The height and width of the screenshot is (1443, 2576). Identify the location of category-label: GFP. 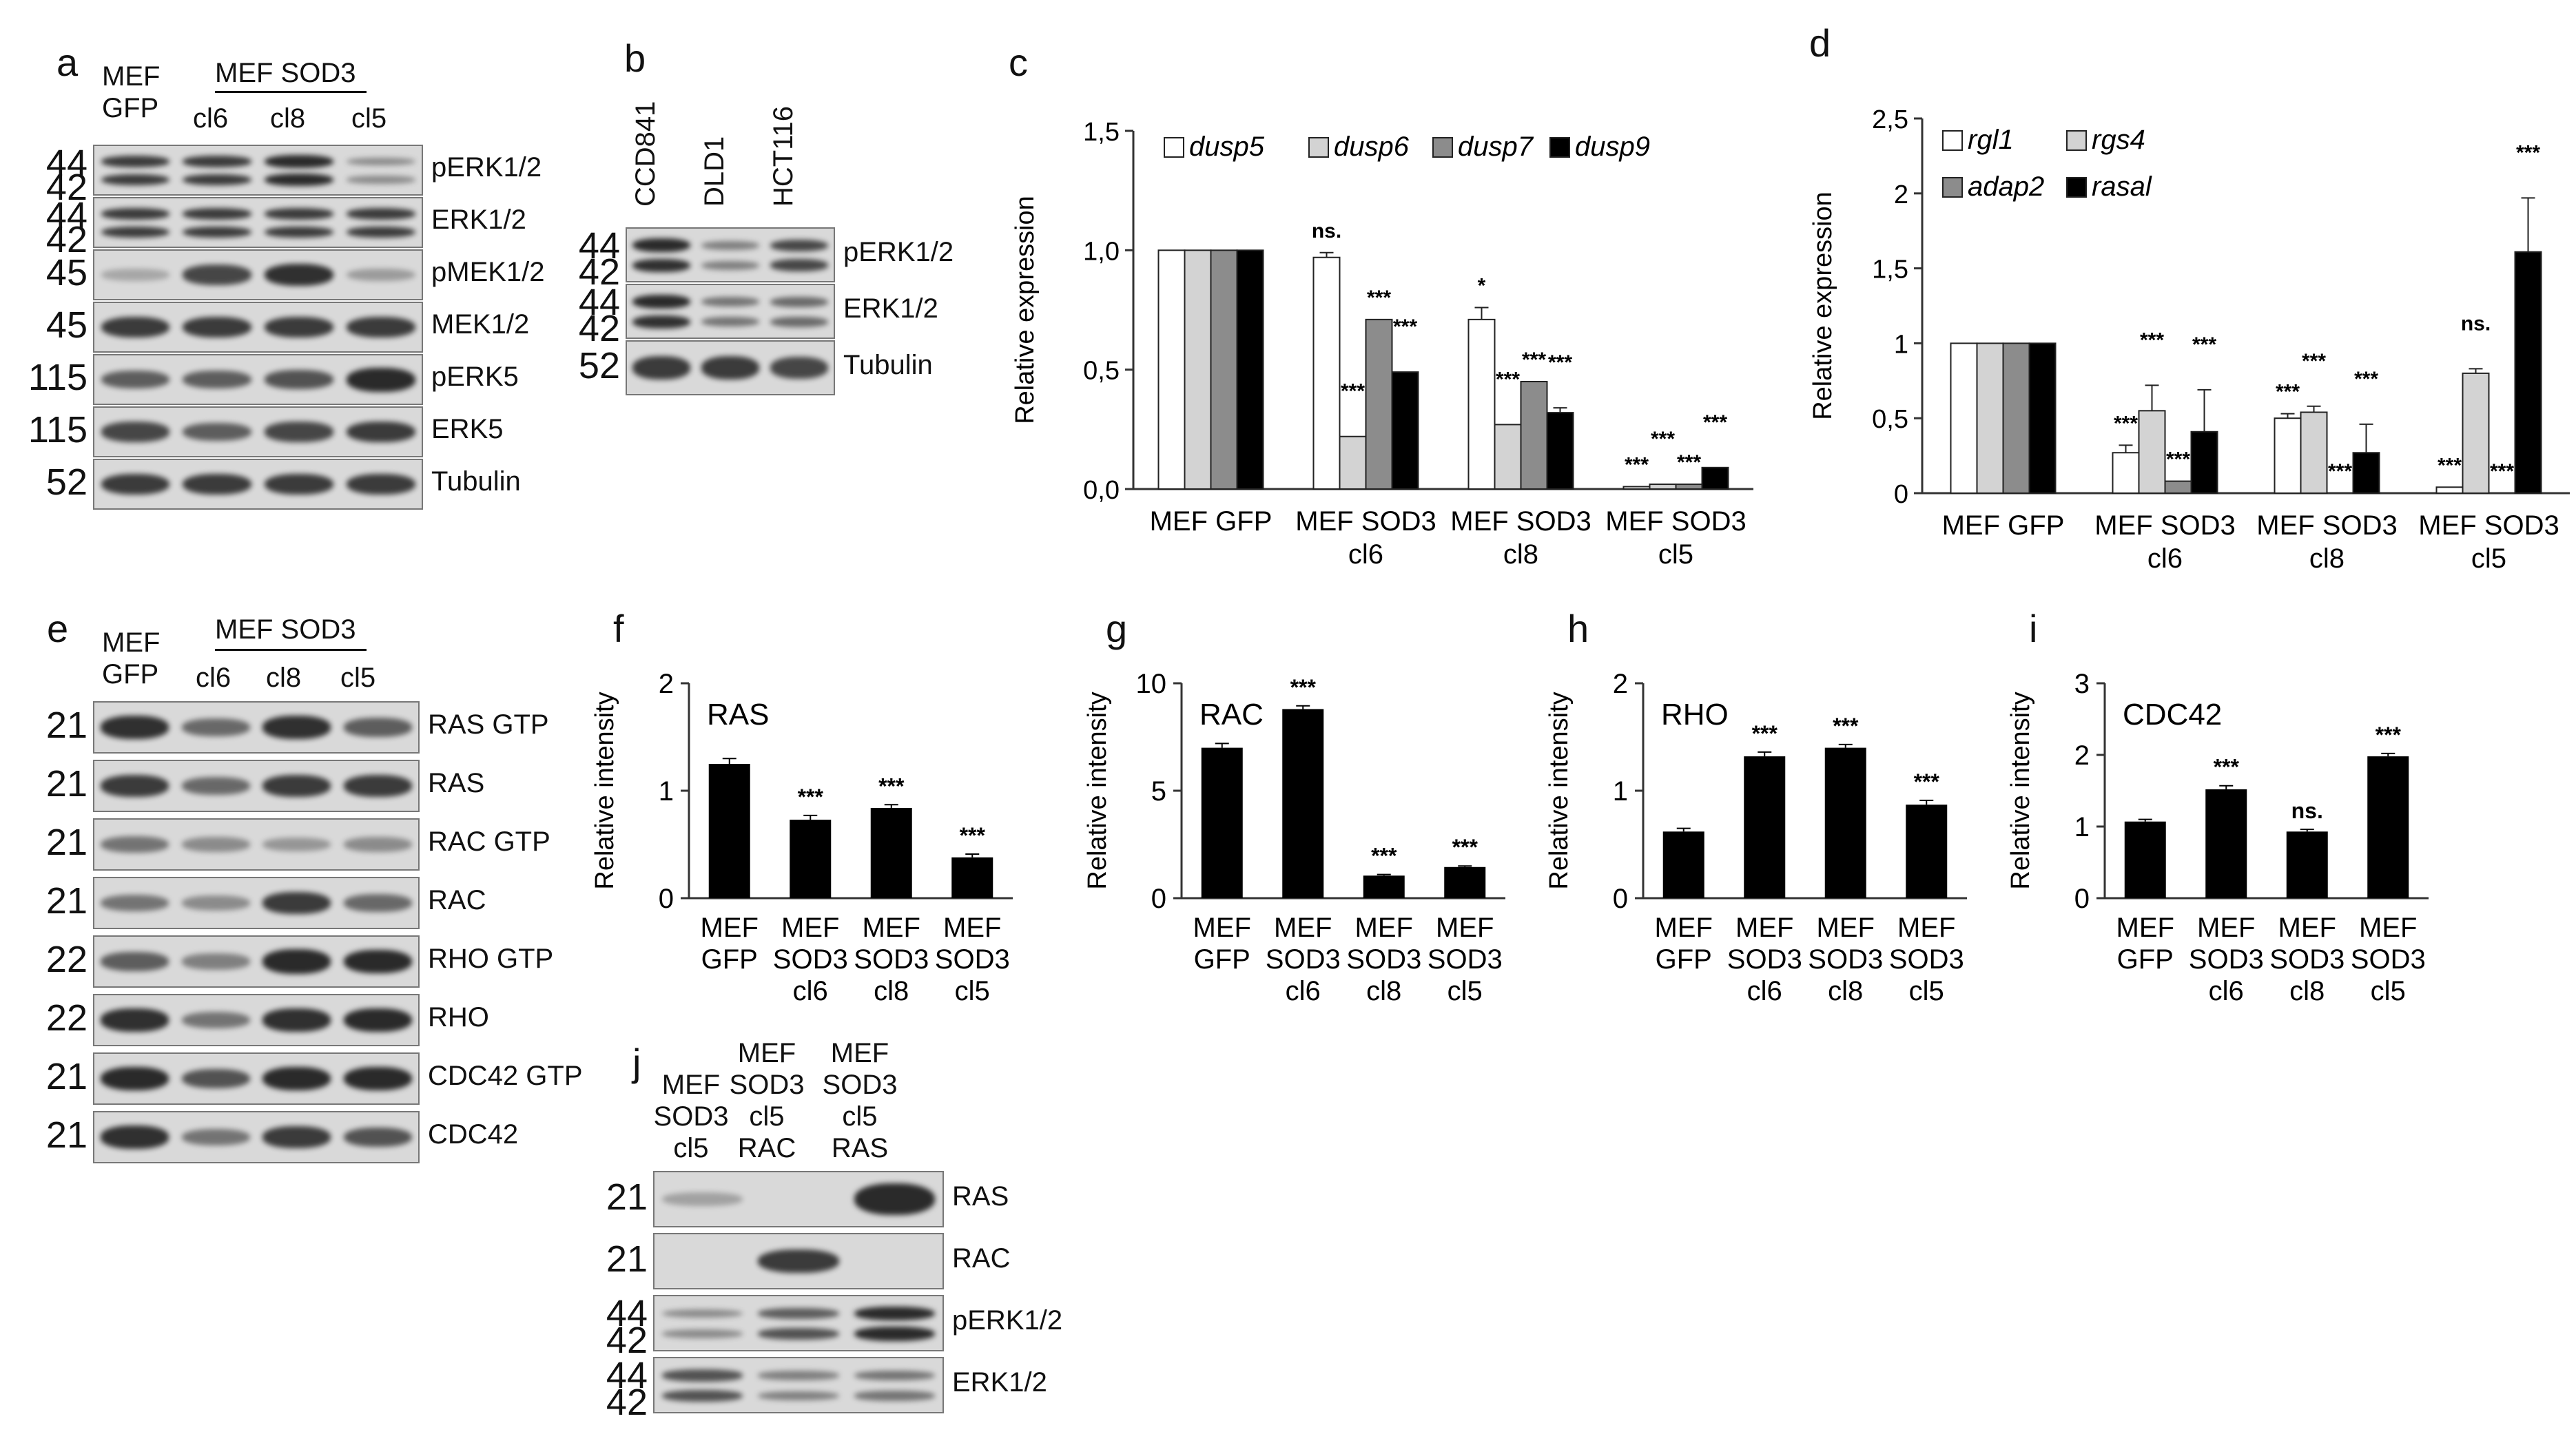
(1222, 960).